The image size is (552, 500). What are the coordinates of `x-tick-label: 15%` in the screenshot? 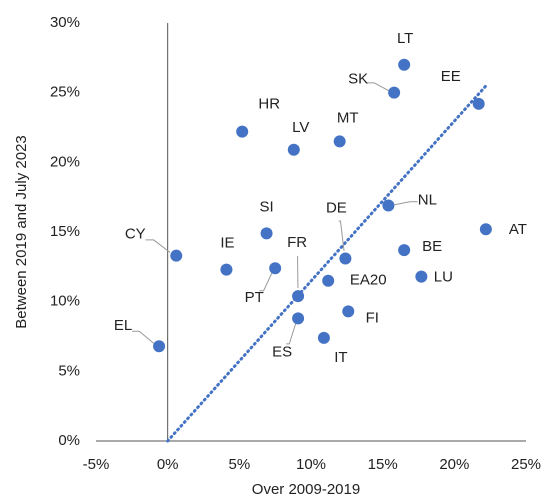 It's located at (383, 464).